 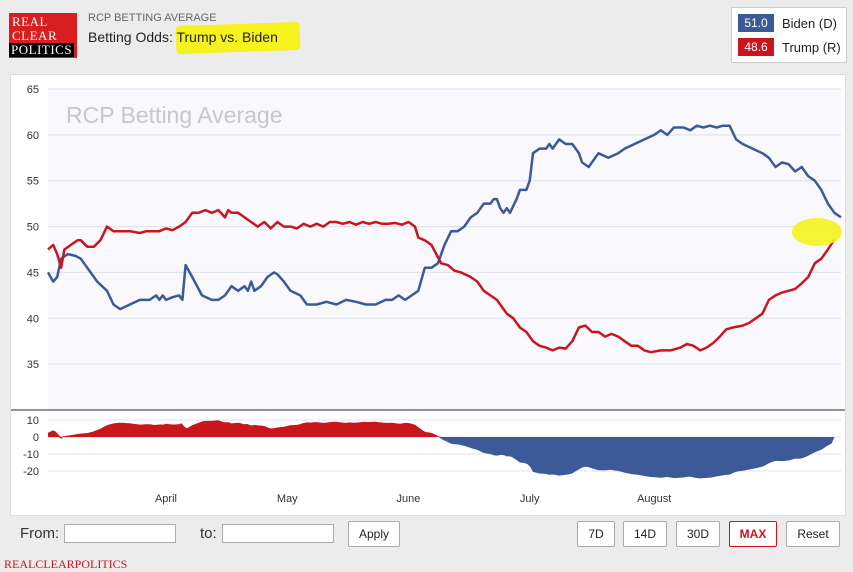 I want to click on rcp-logo: REAL CLEAR POLITICS, so click(x=43, y=35).